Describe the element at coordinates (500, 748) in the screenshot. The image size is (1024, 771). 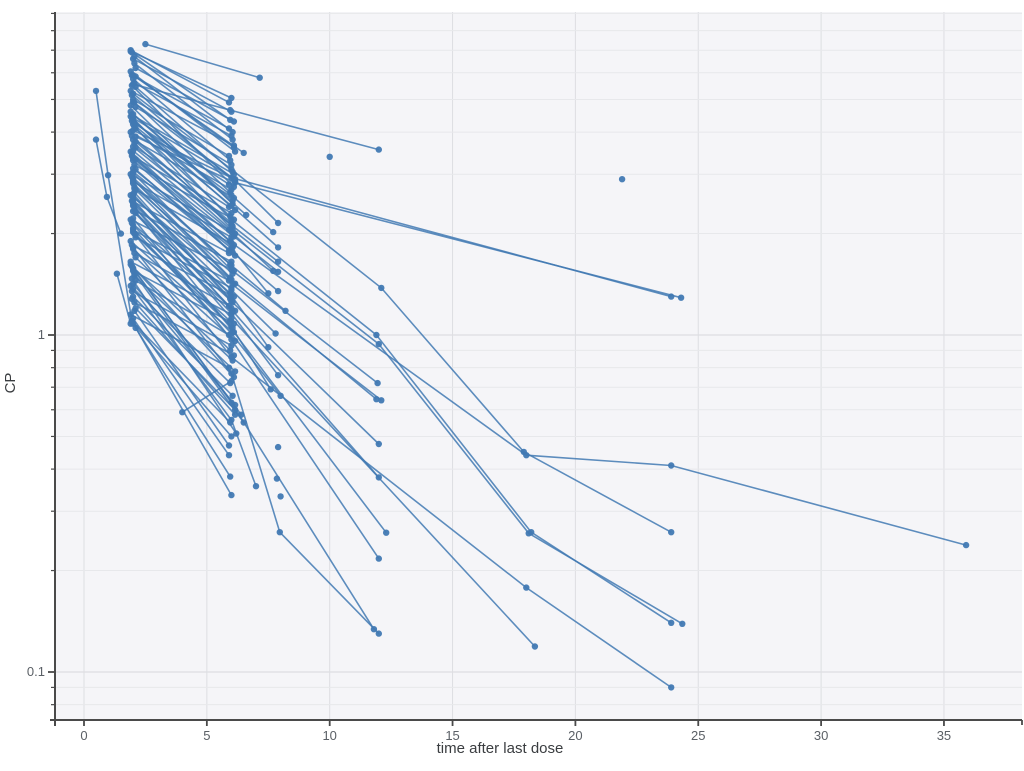
I see `x-axis-title: time after last dose` at that location.